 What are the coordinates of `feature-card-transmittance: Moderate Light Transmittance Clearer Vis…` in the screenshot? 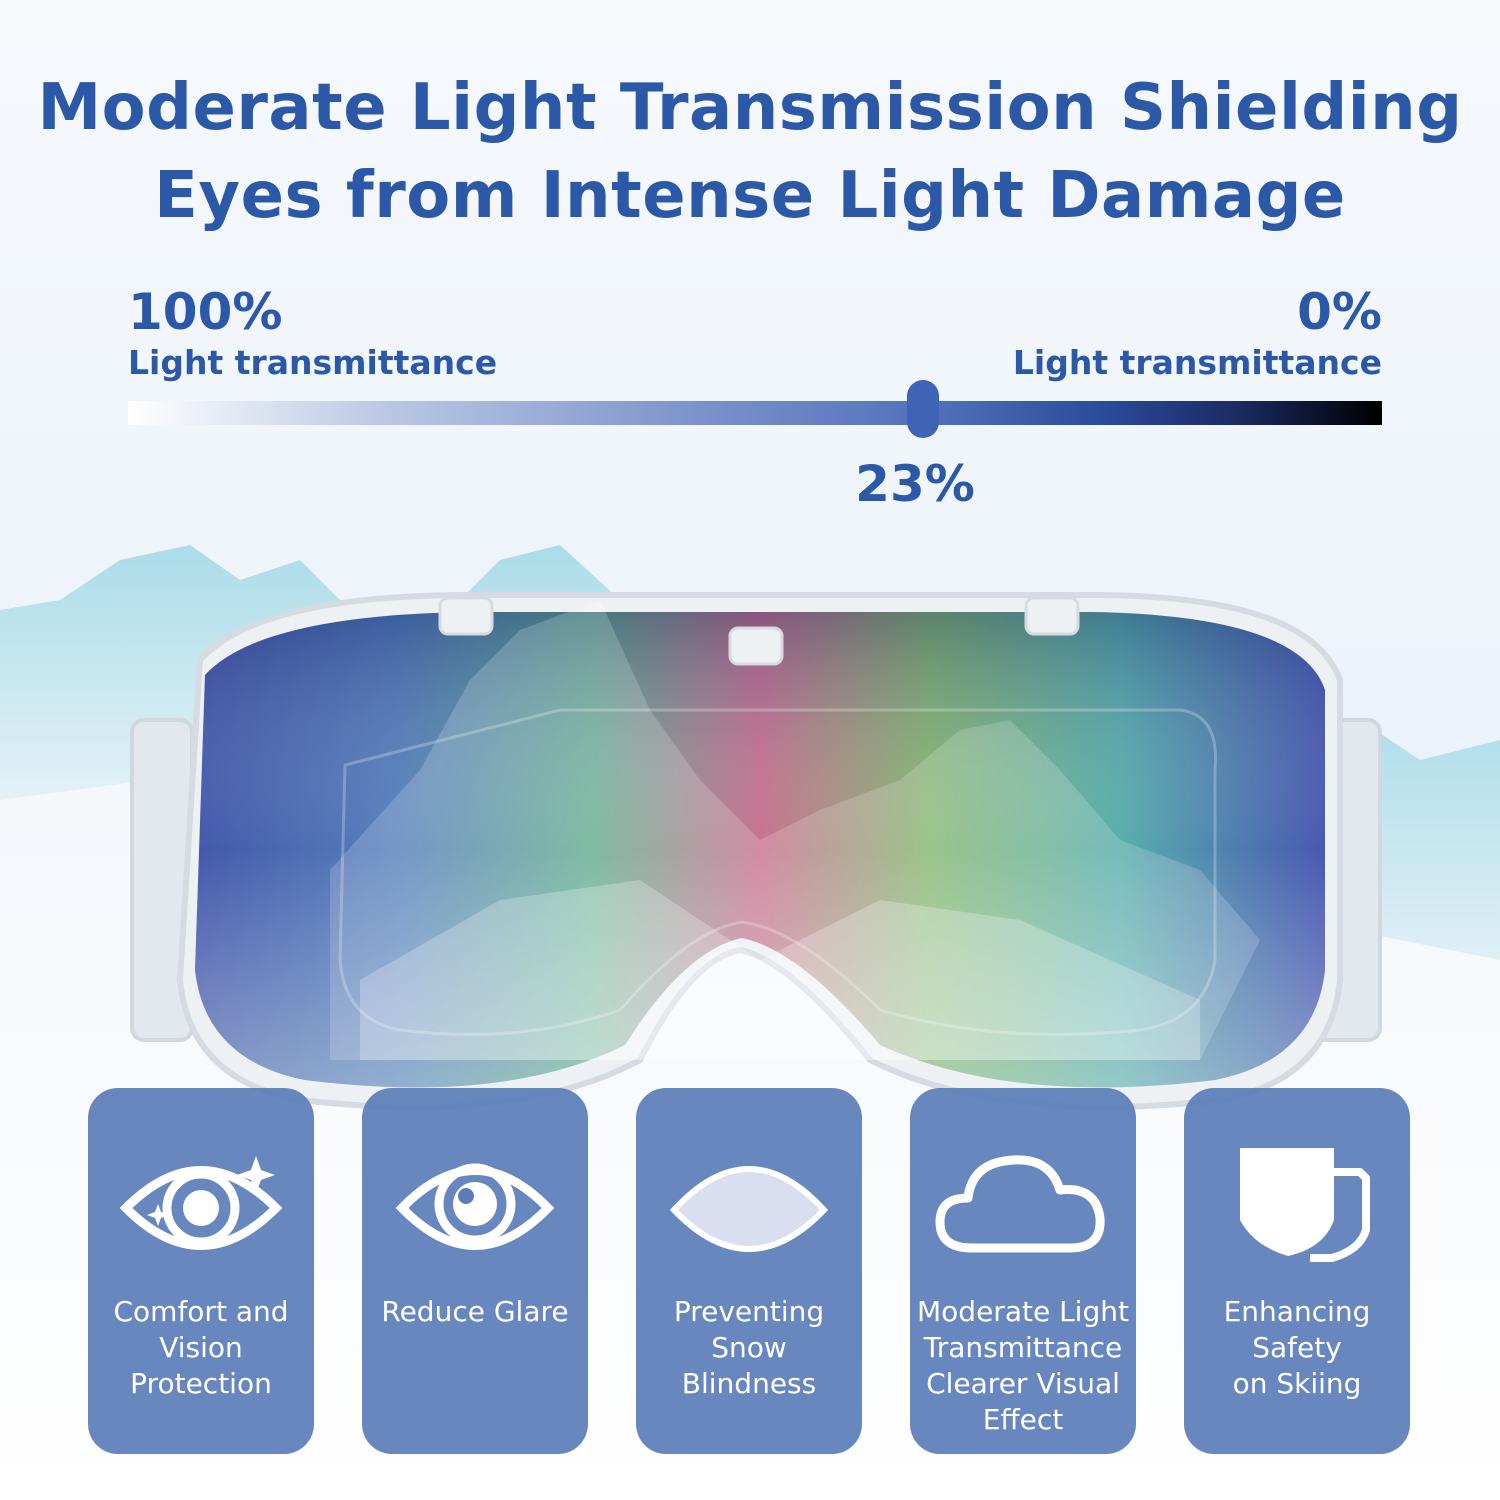 It's located at (1023, 1271).